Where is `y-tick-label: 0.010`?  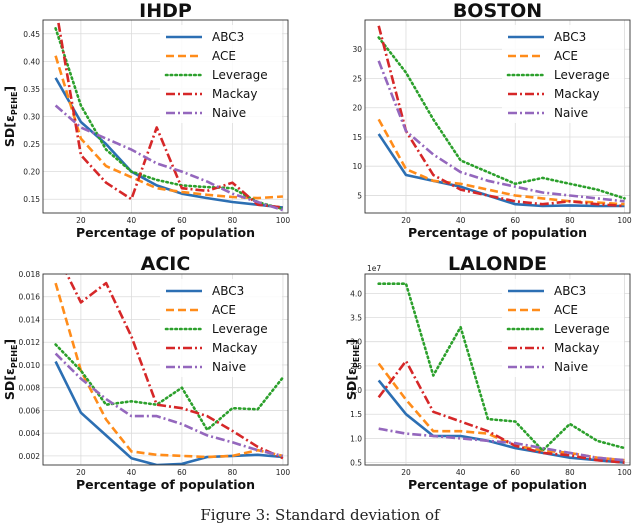 y-tick-label: 0.010 is located at coordinates (30, 365).